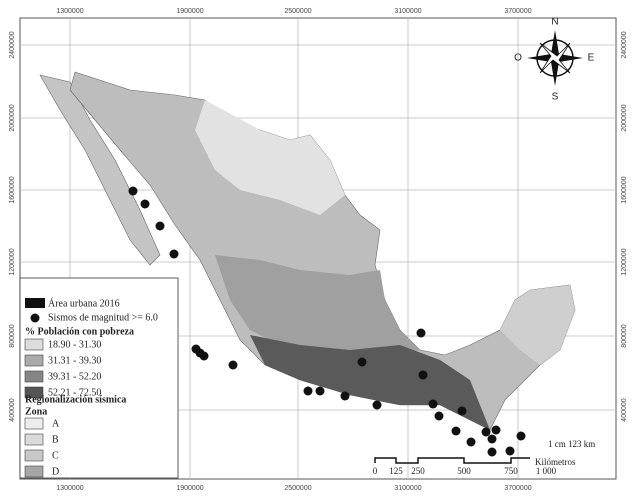 Image resolution: width=636 pixels, height=501 pixels. What do you see at coordinates (571, 444) in the screenshot?
I see `scale-ratio: 1 cm 123 km` at bounding box center [571, 444].